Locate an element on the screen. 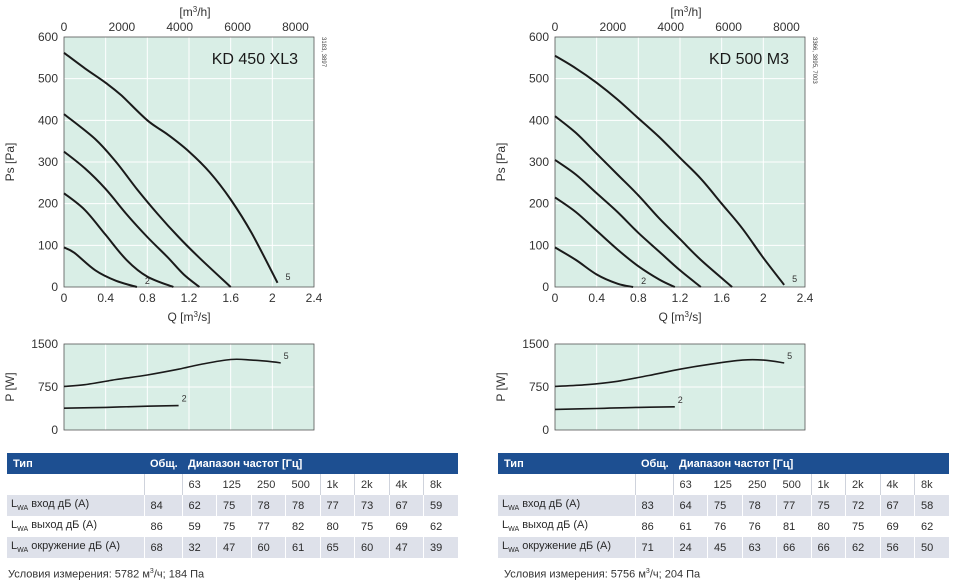 Image resolution: width=957 pixels, height=588 pixels. freq-cell: 2k is located at coordinates (371, 484).